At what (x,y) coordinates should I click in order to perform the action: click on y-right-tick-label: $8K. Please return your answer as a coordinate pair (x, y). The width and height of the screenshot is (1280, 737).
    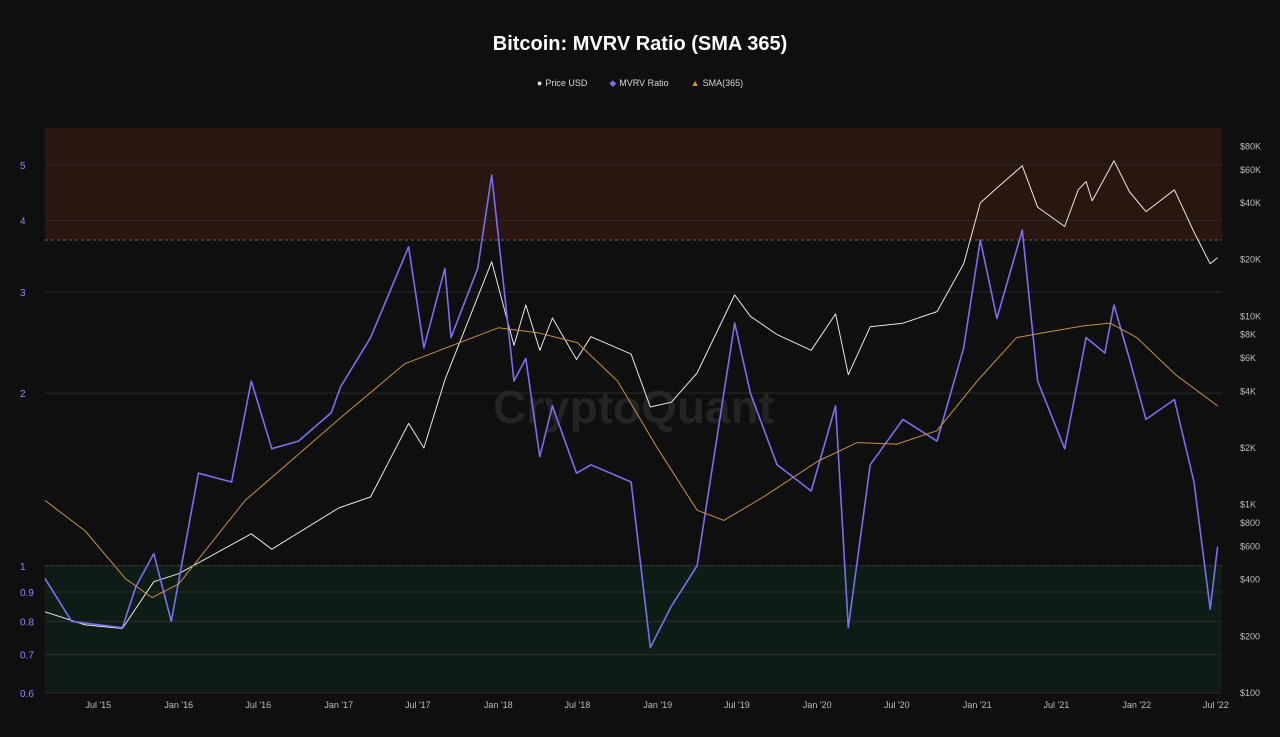
    Looking at the image, I should click on (1248, 335).